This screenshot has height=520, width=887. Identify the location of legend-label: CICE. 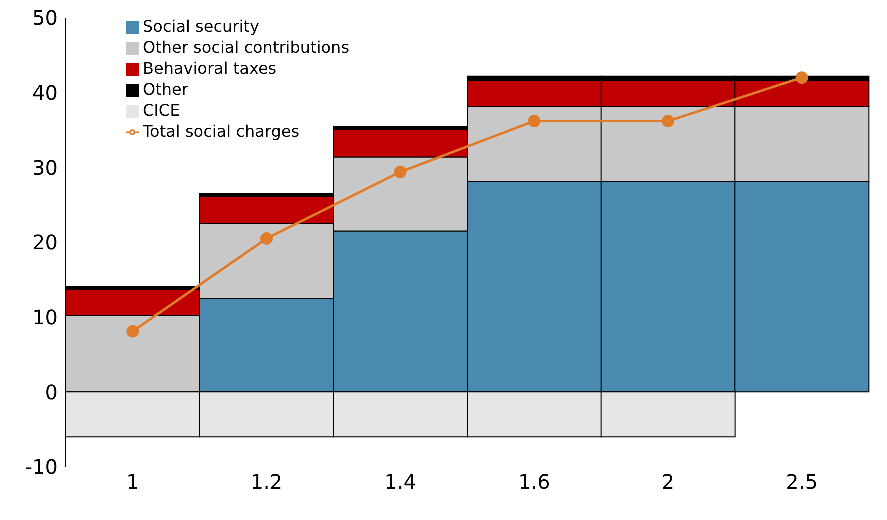
(161, 110).